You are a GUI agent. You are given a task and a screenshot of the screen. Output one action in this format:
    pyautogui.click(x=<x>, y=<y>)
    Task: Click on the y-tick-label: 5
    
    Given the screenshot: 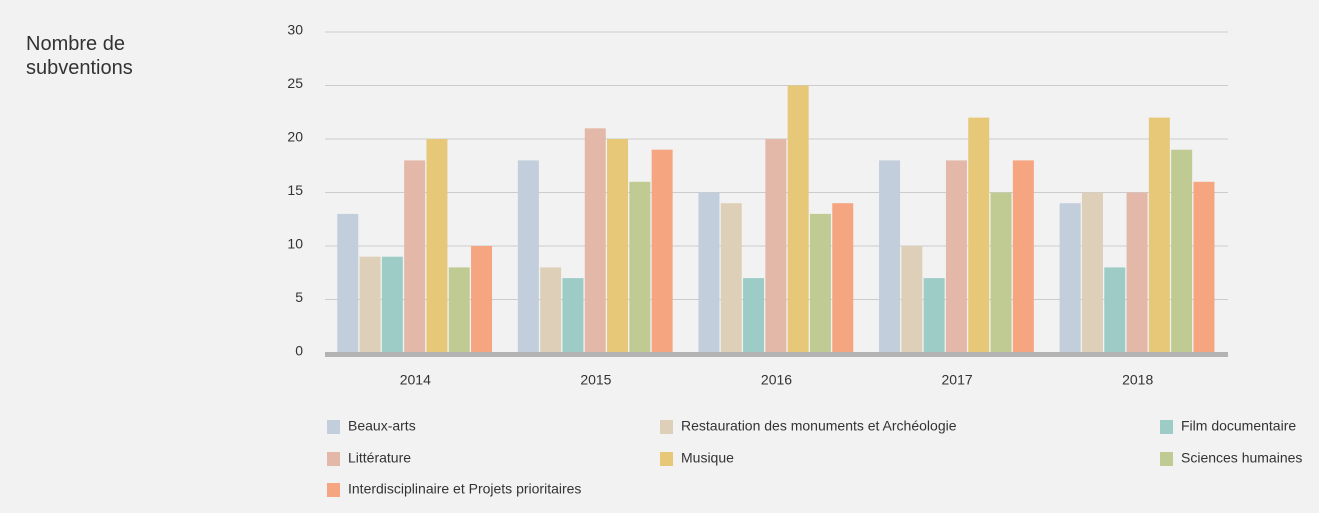 What is the action you would take?
    pyautogui.click(x=299, y=297)
    